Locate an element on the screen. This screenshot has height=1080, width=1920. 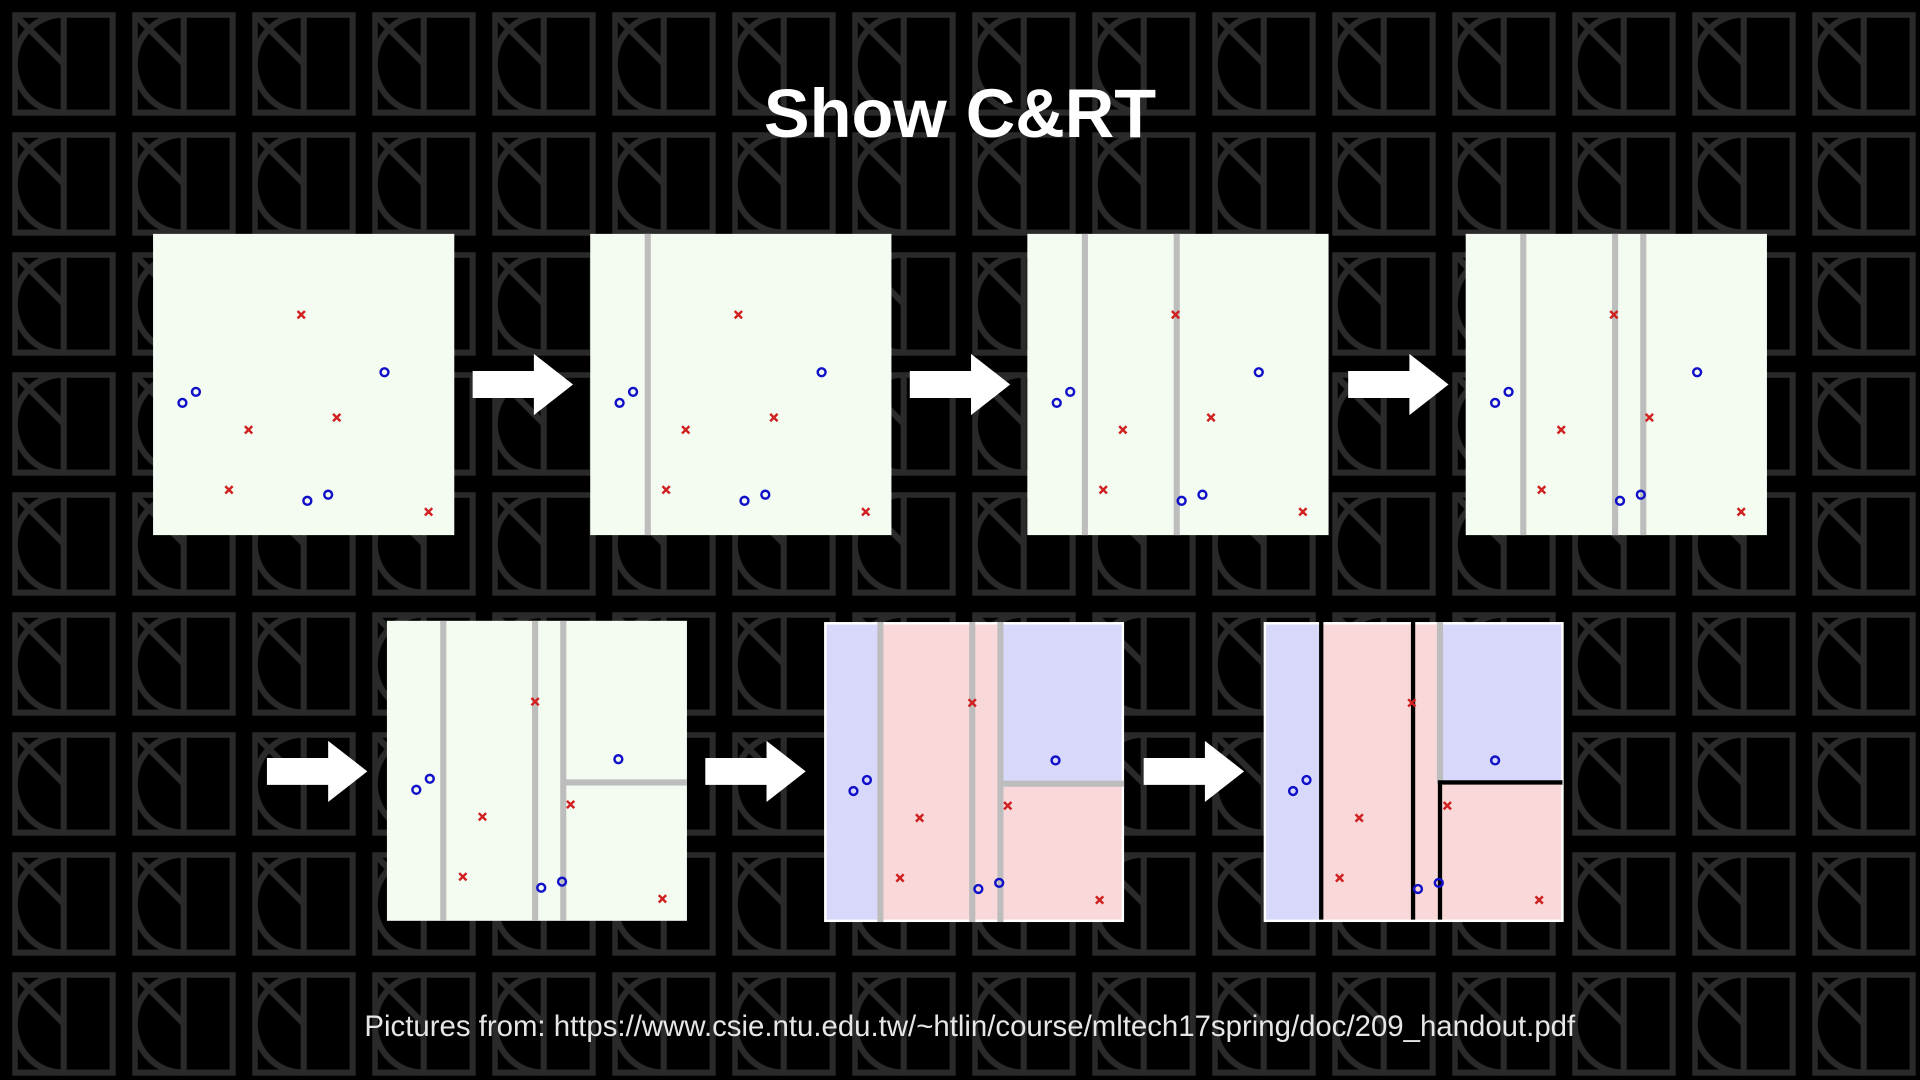
title: Show C&RT is located at coordinates (960, 113).